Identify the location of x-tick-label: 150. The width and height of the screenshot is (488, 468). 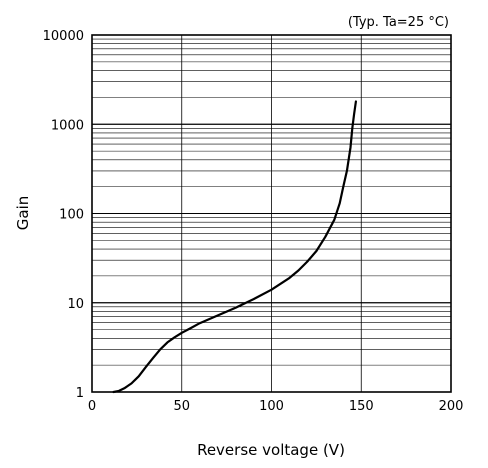
(361, 406).